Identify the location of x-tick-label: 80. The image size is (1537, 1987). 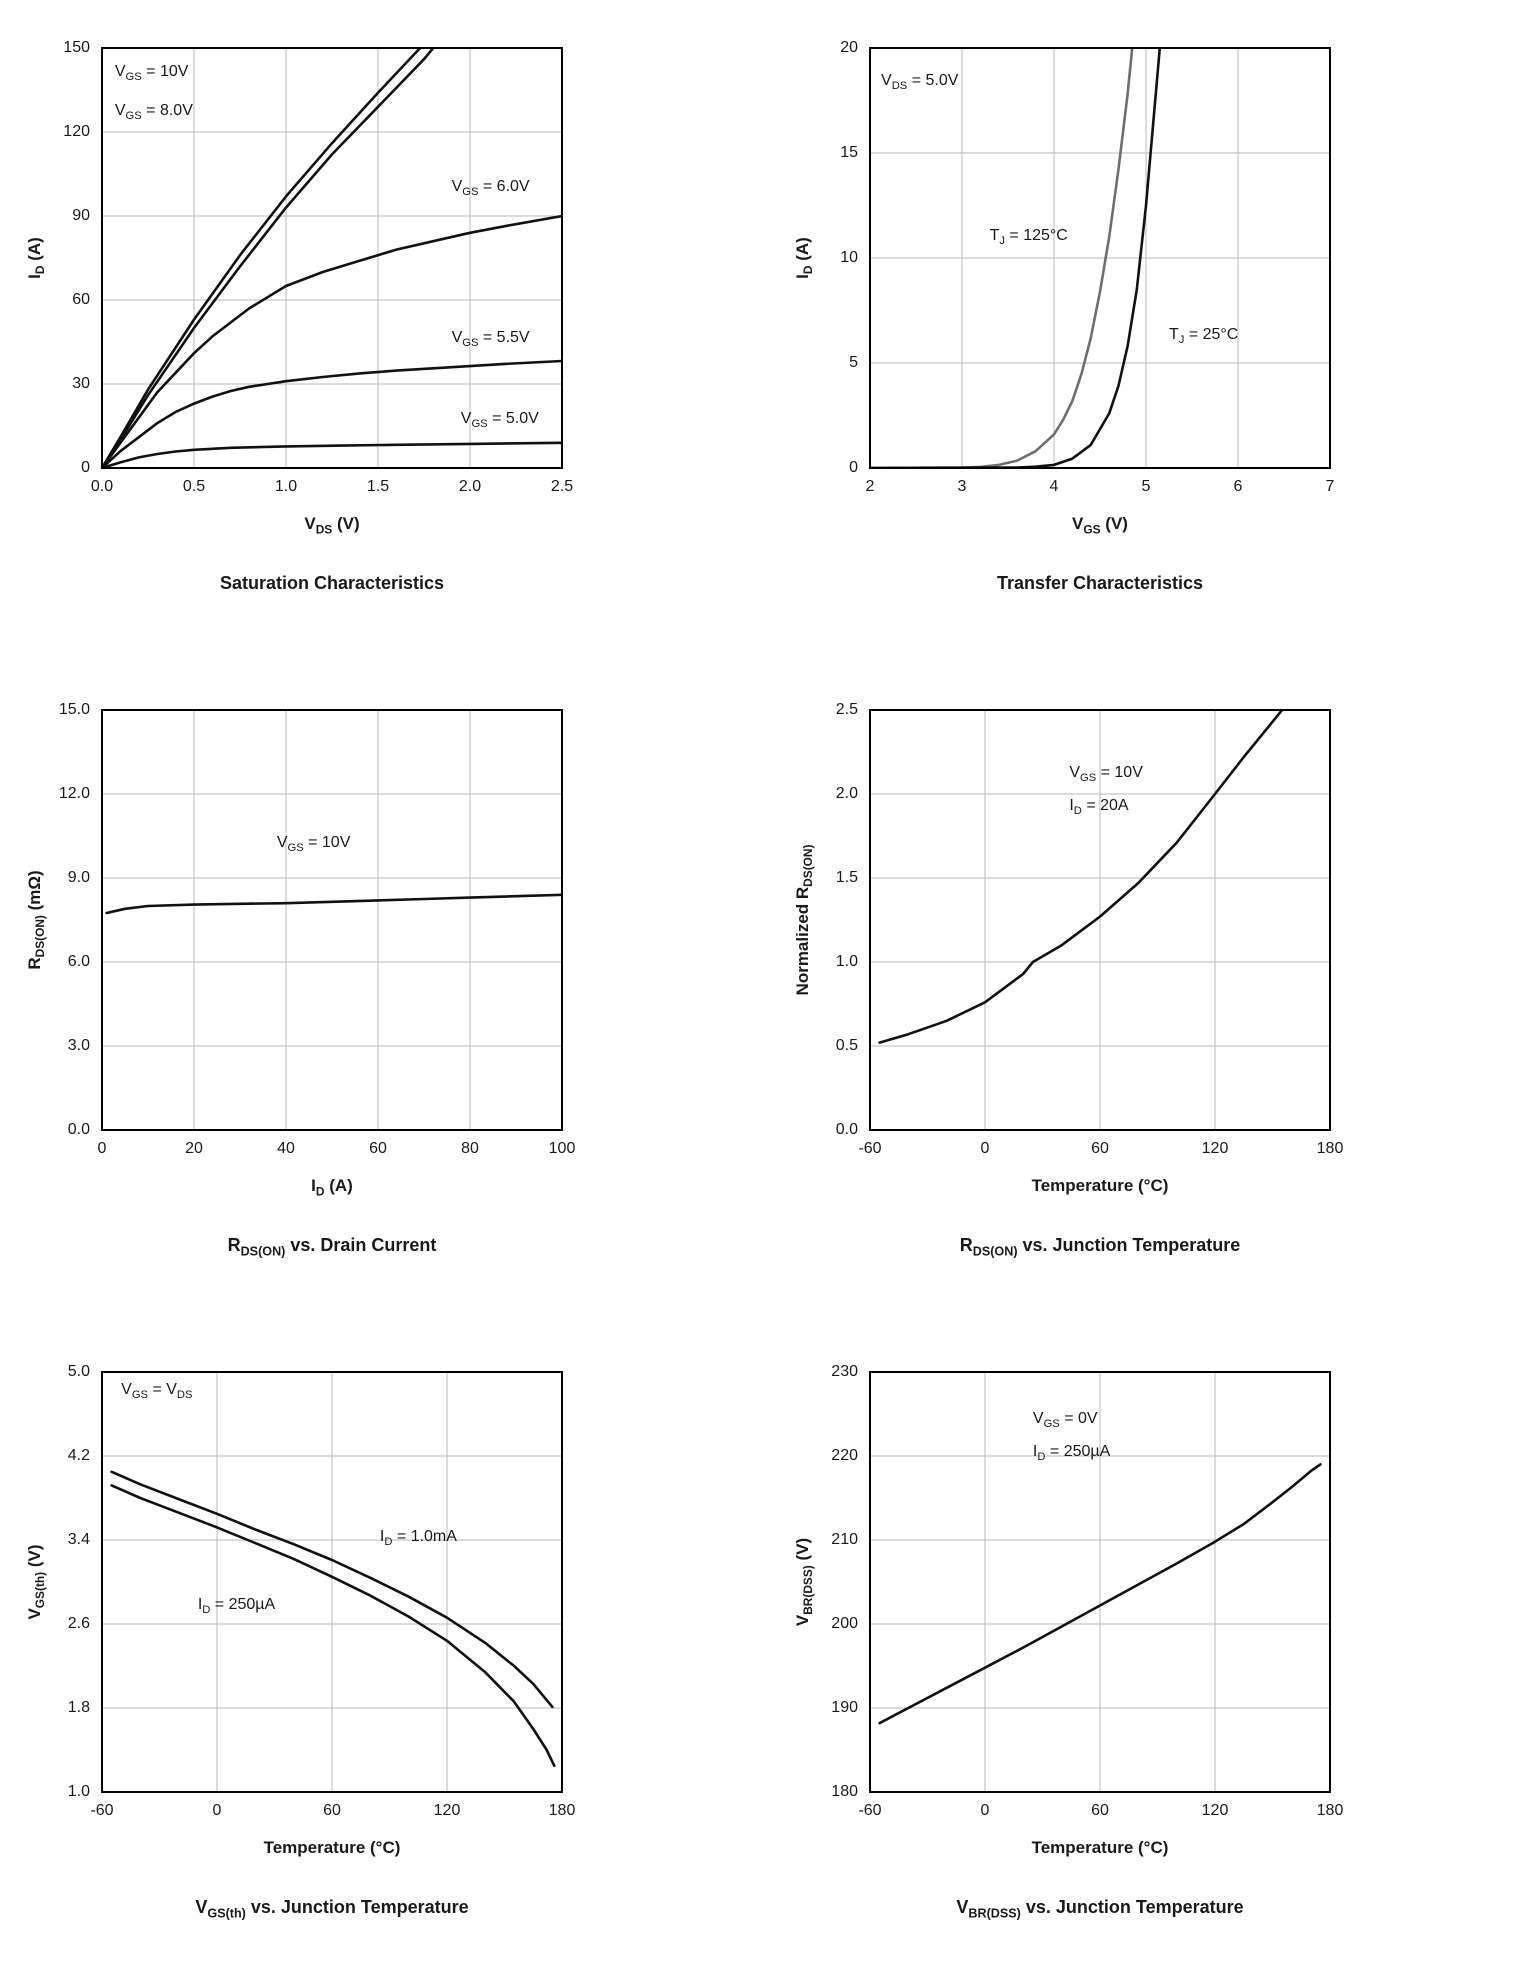
(470, 1148).